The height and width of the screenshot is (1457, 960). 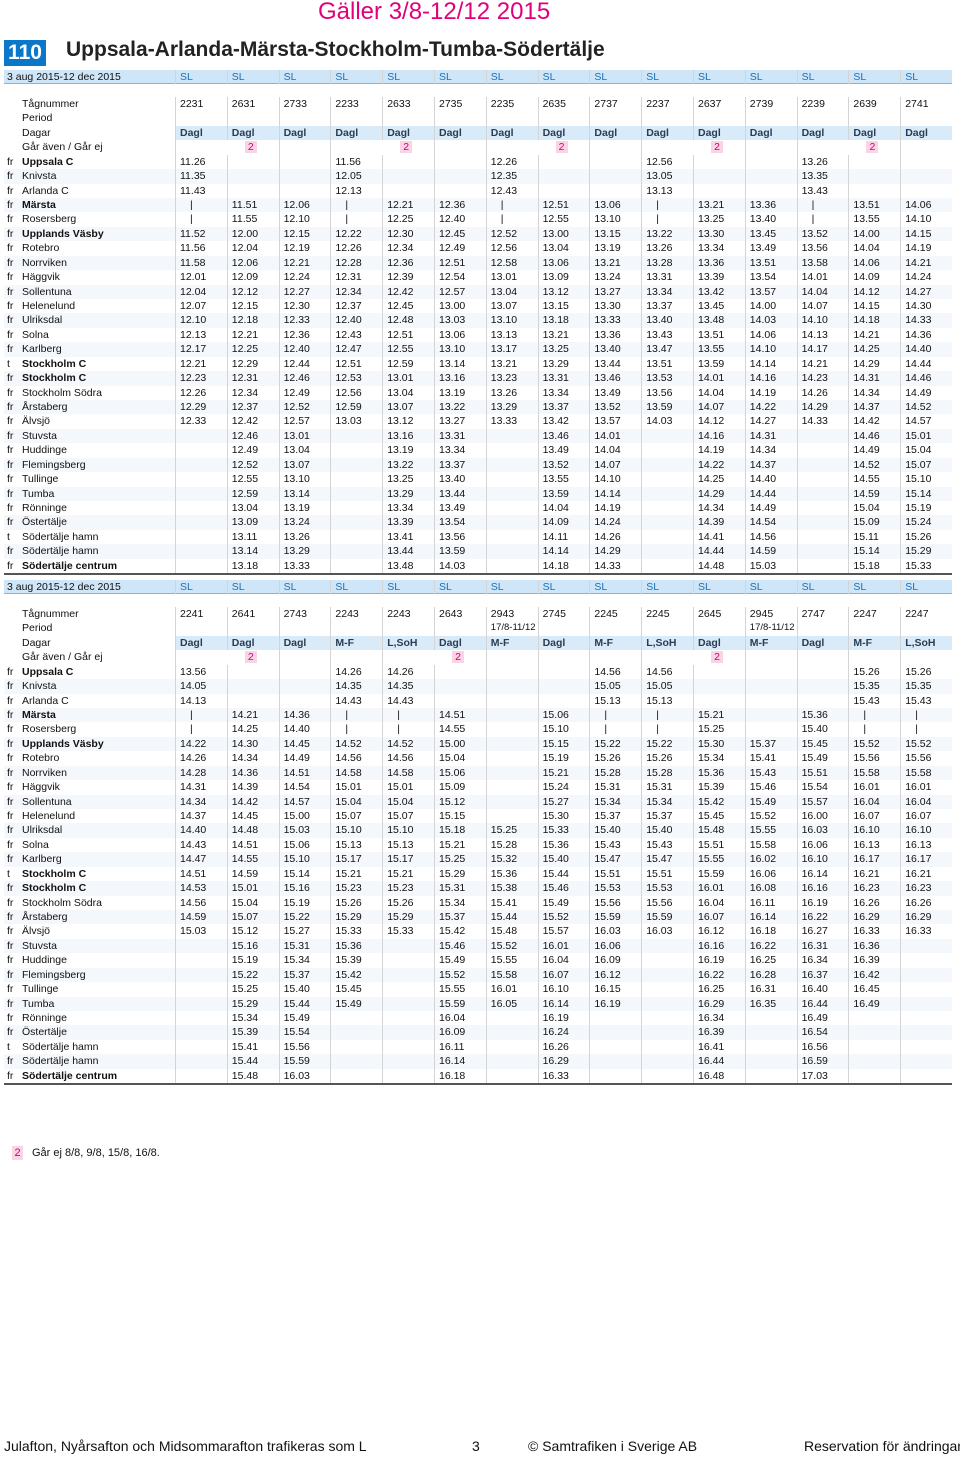 I want to click on station-name: Älvsjö, so click(x=36, y=421).